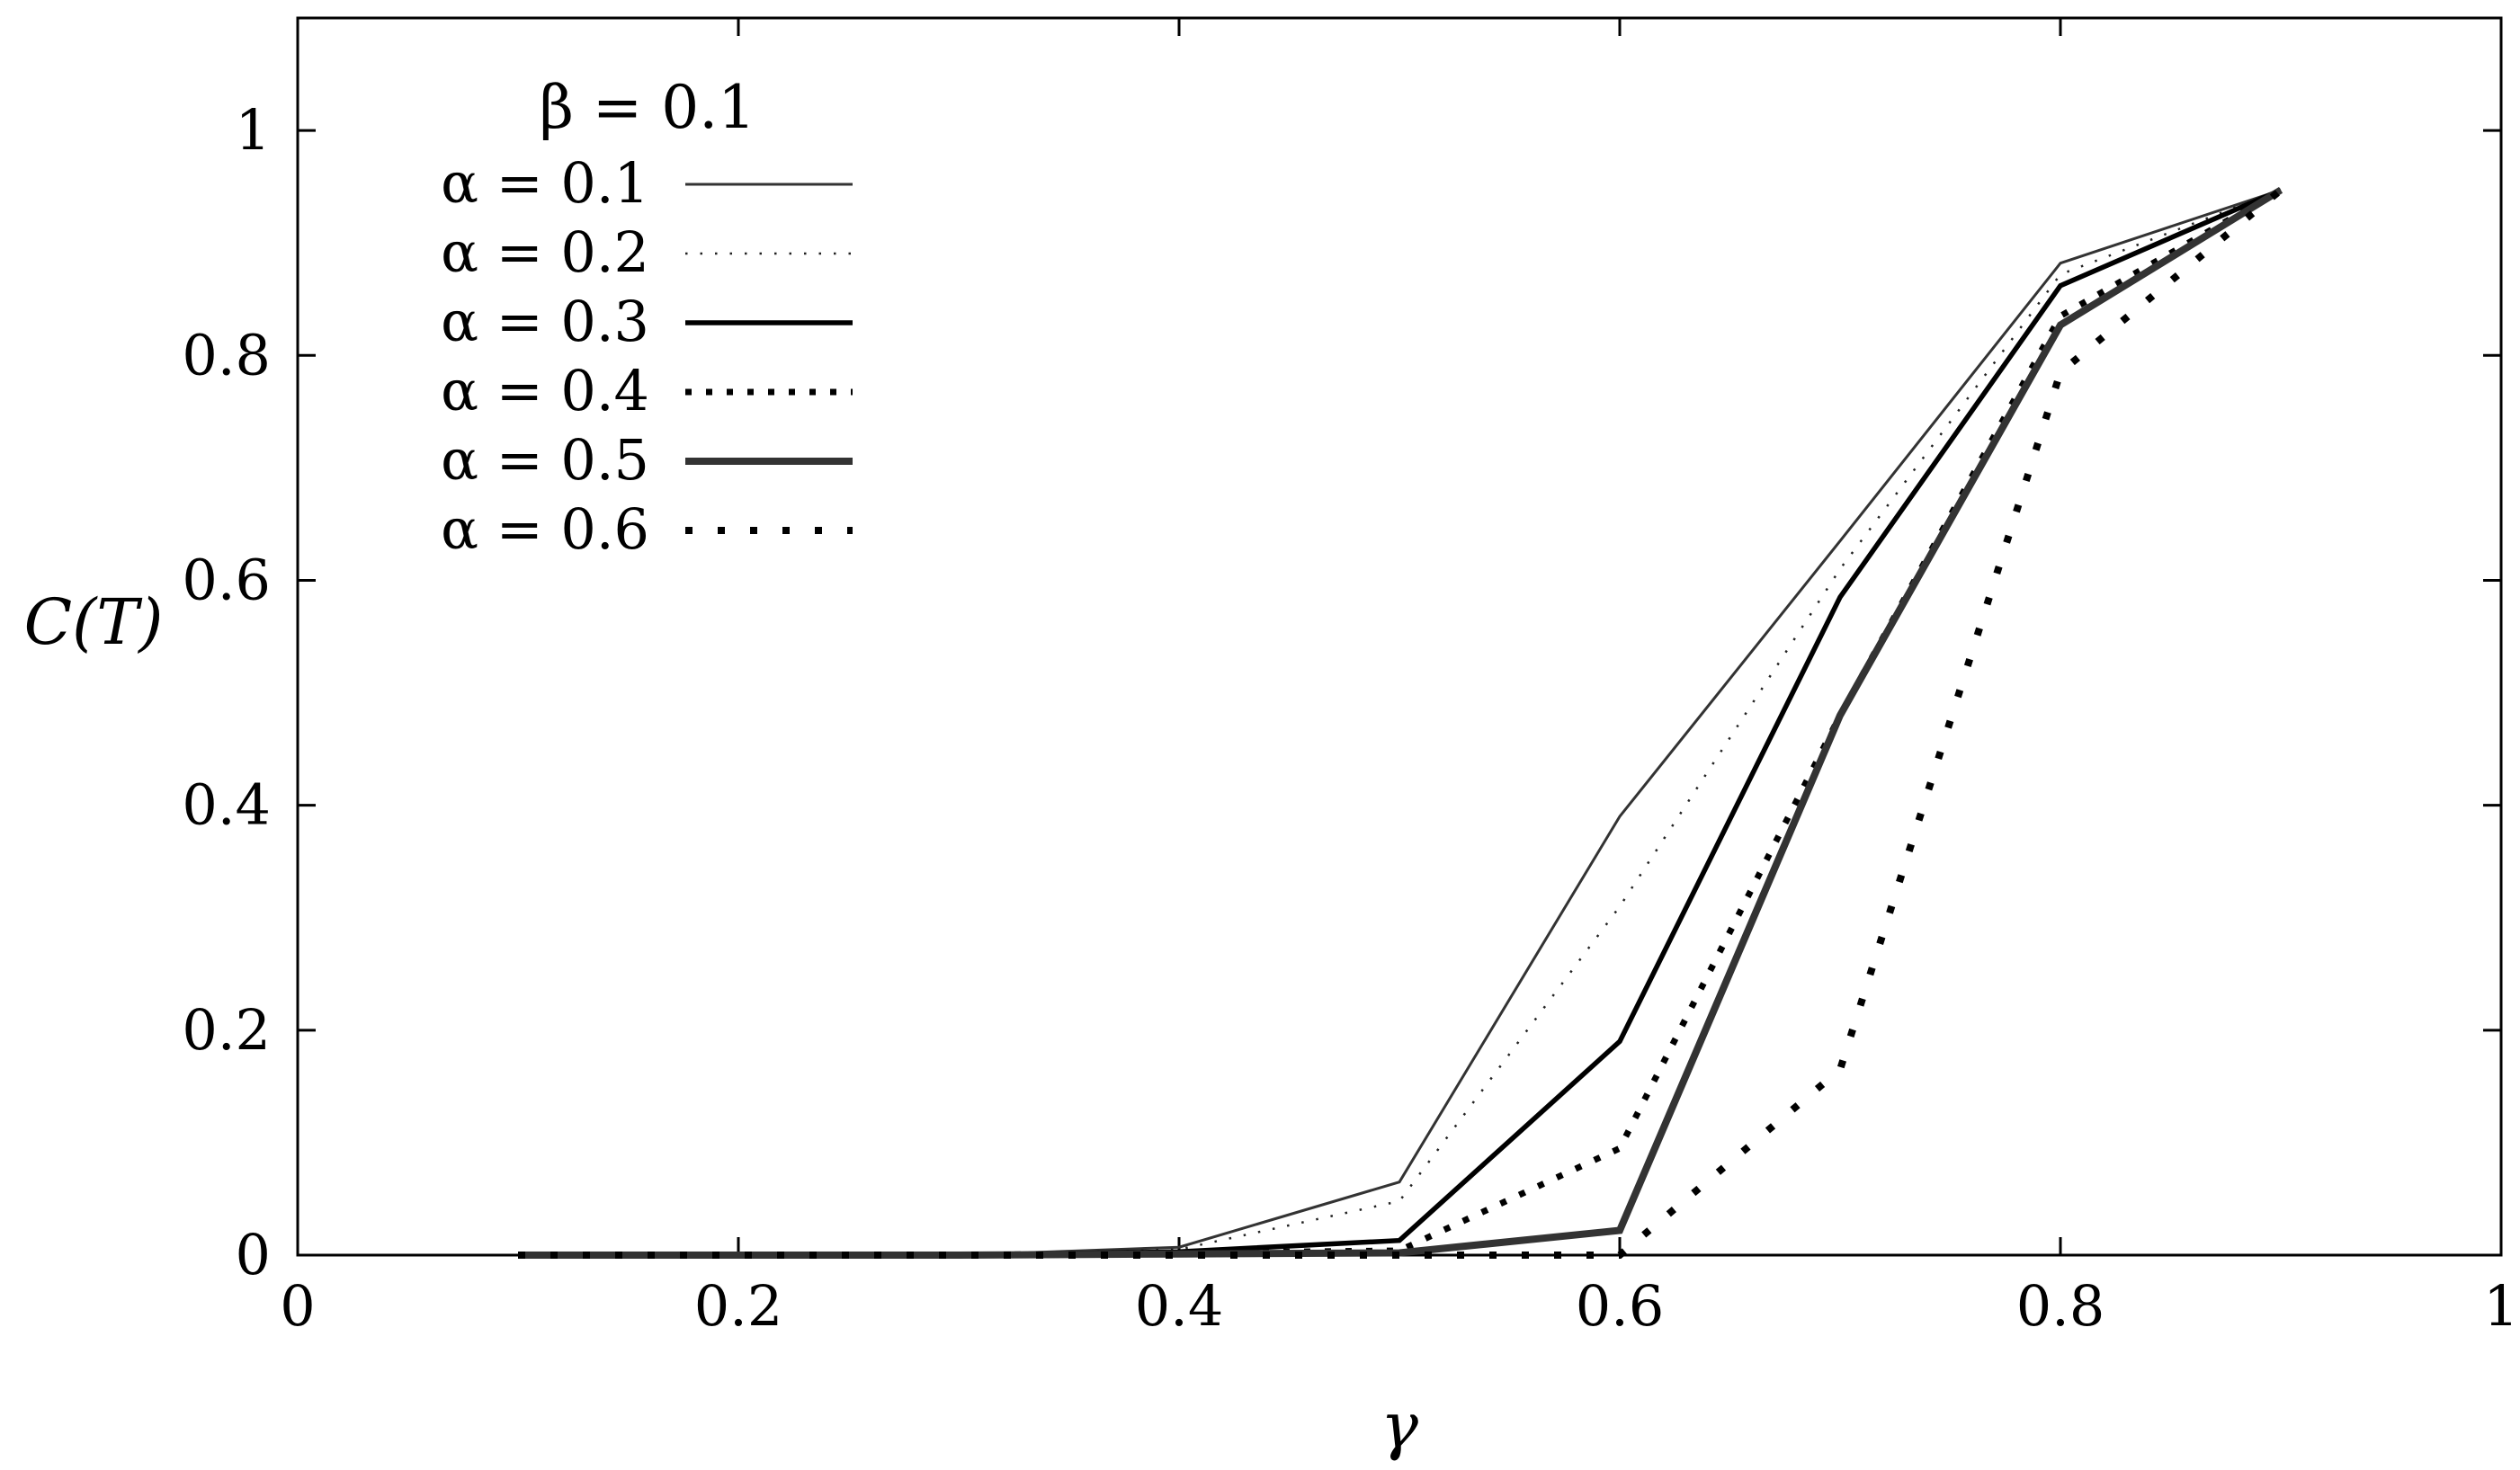 The height and width of the screenshot is (1470, 2520). What do you see at coordinates (1620, 1306) in the screenshot?
I see `x-tick-label: 0.6` at bounding box center [1620, 1306].